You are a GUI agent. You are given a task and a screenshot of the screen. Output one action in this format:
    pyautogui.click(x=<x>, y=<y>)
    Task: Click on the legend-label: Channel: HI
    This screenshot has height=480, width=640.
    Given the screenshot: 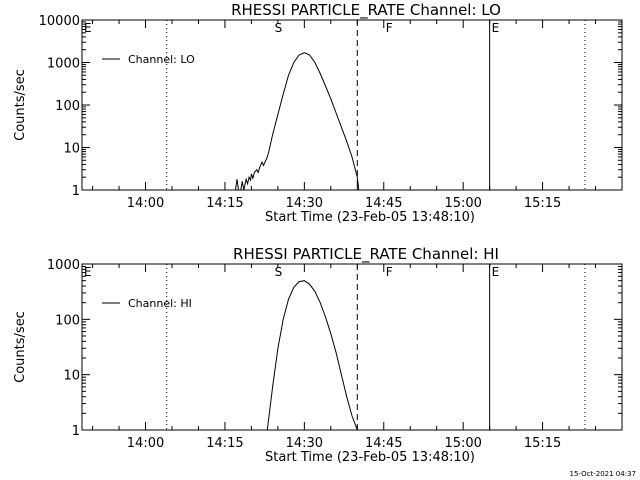 What is the action you would take?
    pyautogui.click(x=160, y=303)
    